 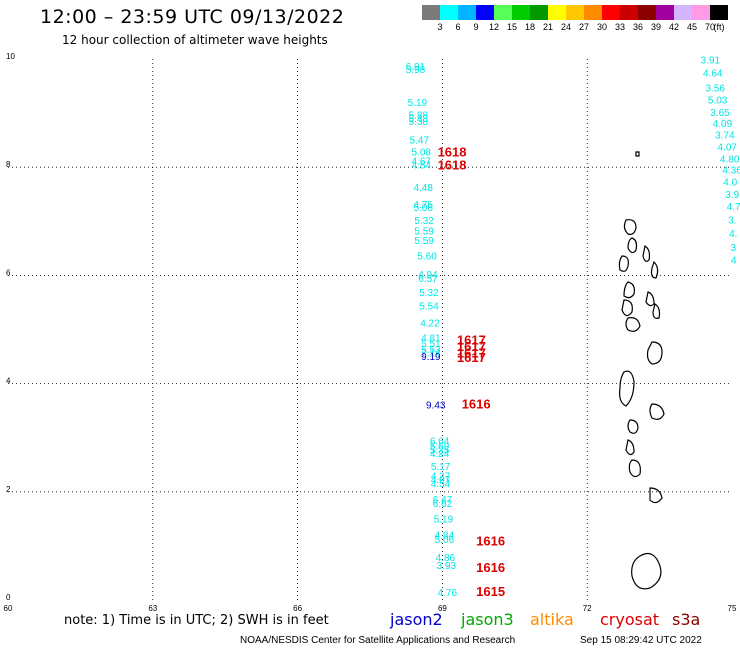 What do you see at coordinates (422, 161) in the screenshot?
I see `swh-value: 4.67` at bounding box center [422, 161].